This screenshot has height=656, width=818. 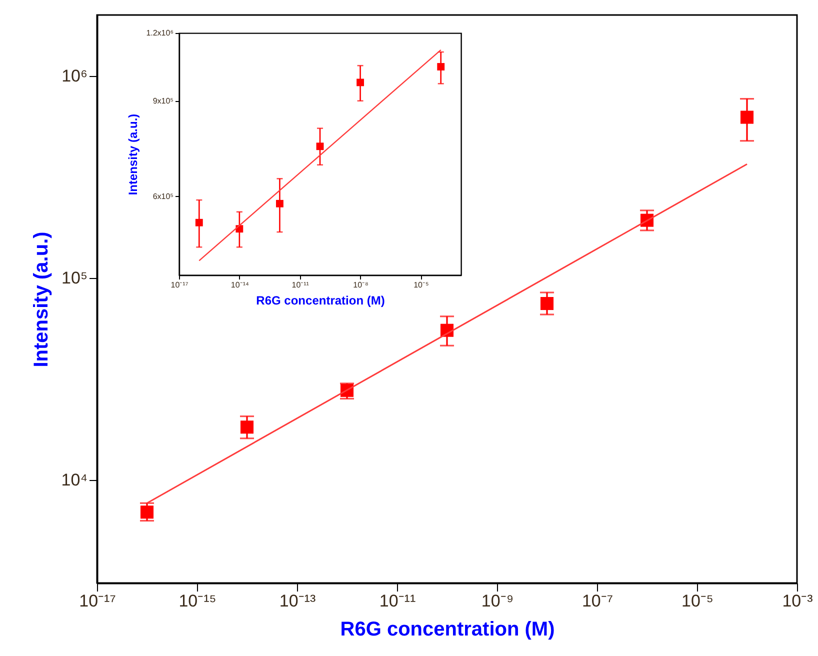 I want to click on x-tick-label: 10⁻¹⁵, so click(x=197, y=601).